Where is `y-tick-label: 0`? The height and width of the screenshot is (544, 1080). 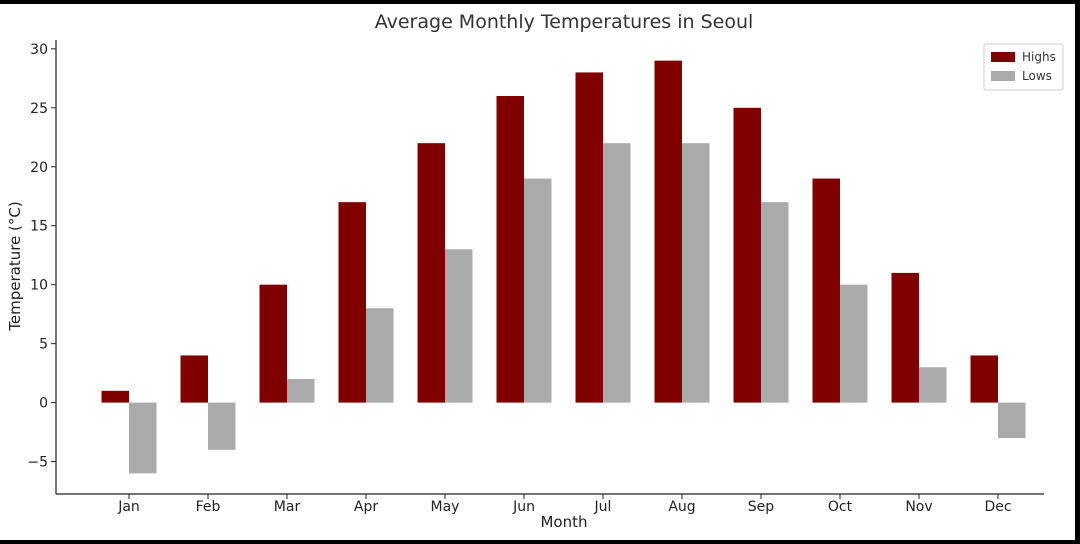 y-tick-label: 0 is located at coordinates (43, 404).